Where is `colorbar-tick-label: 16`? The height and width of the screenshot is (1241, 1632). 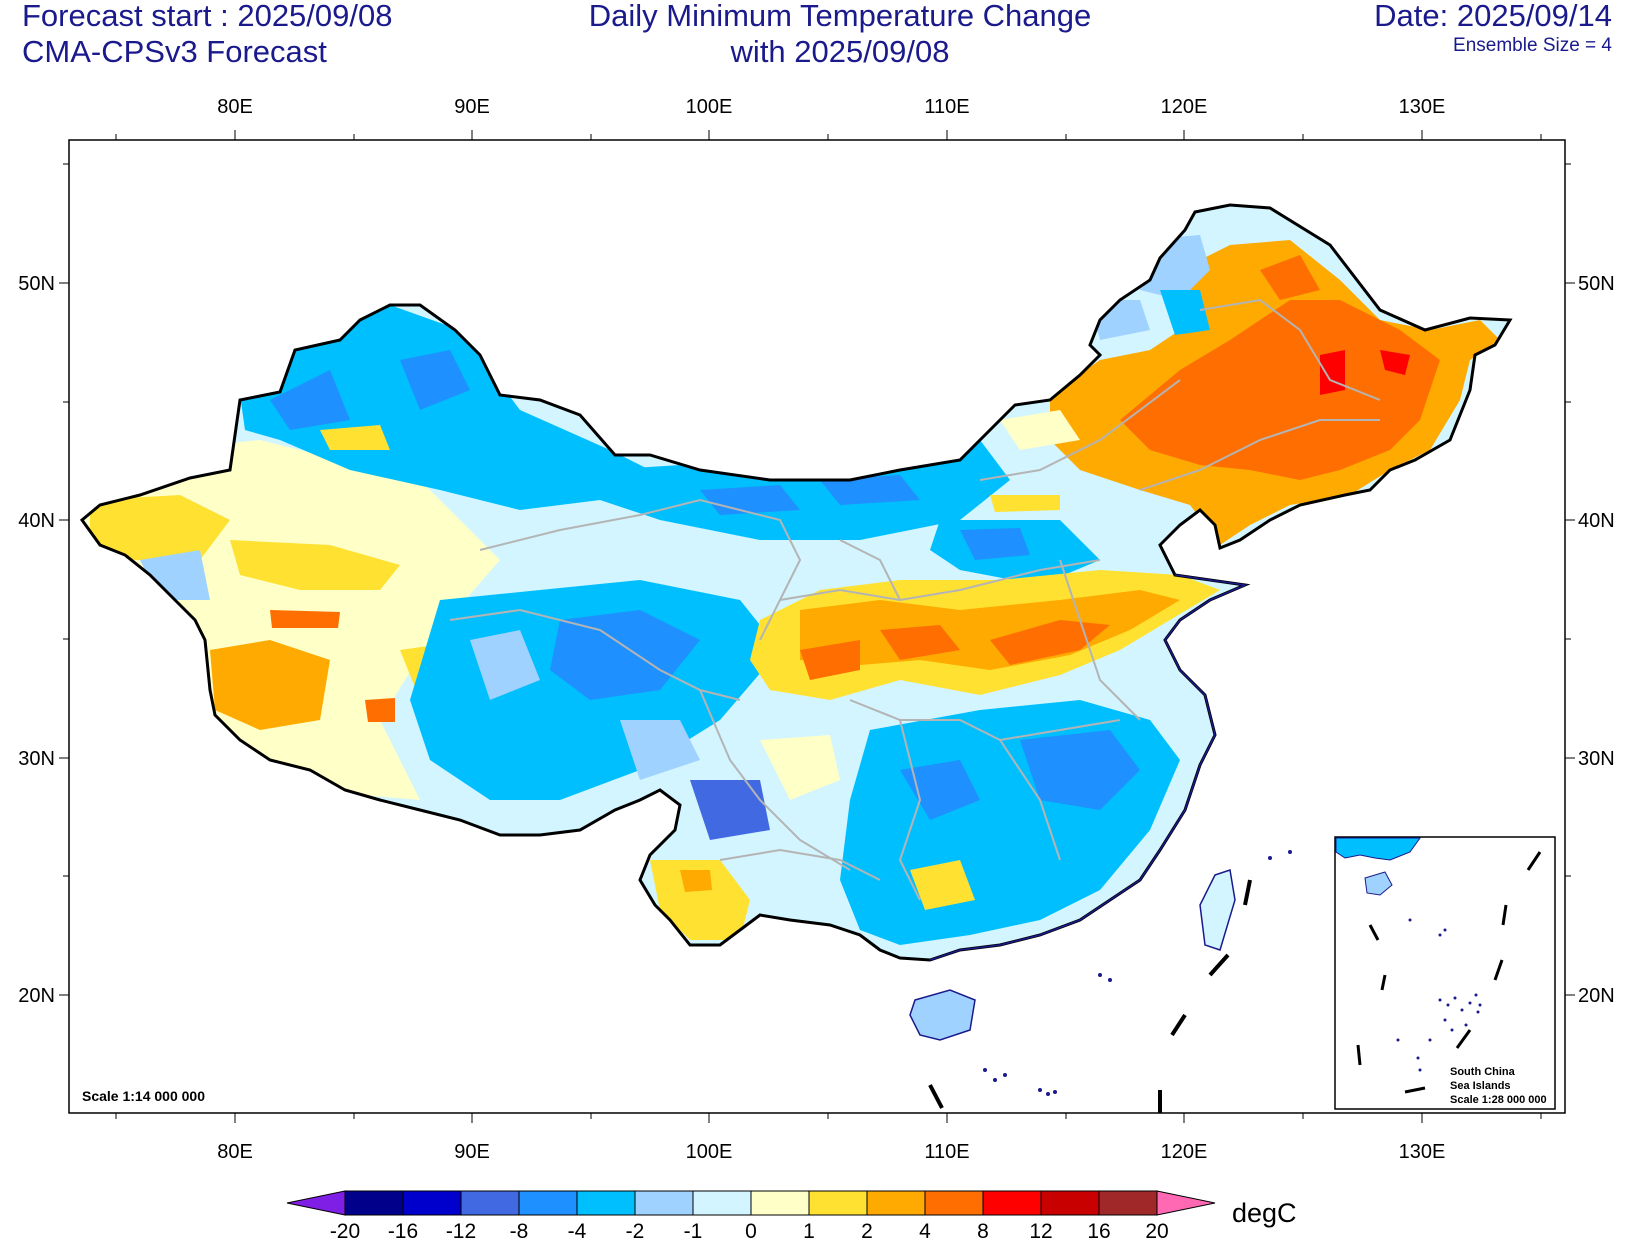
colorbar-tick-label: 16 is located at coordinates (1098, 1230).